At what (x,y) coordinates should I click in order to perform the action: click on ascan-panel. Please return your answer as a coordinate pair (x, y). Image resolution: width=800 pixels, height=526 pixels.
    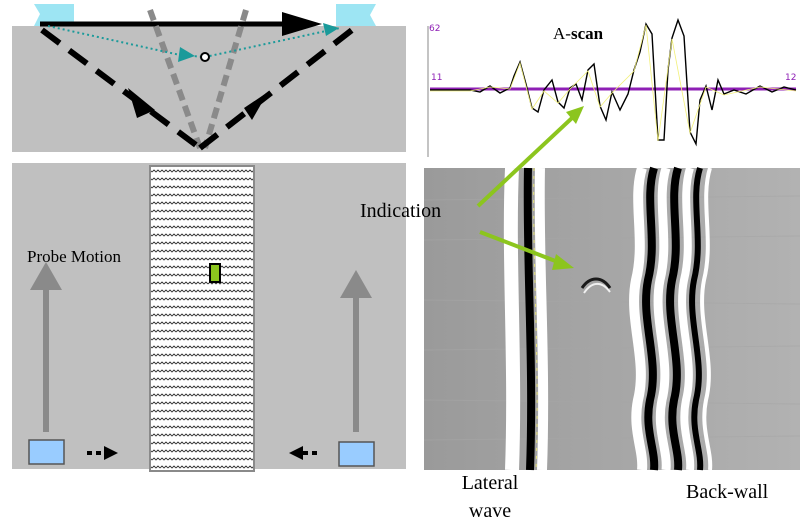
    Looking at the image, I should click on (612, 87).